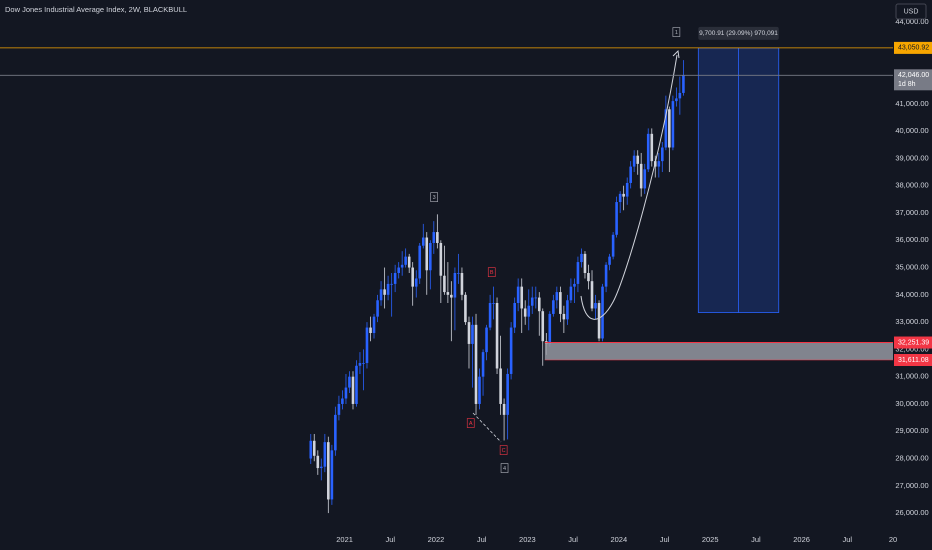 The width and height of the screenshot is (932, 550). Describe the element at coordinates (911, 212) in the screenshot. I see `y-tick-label: 37,000.00` at that location.